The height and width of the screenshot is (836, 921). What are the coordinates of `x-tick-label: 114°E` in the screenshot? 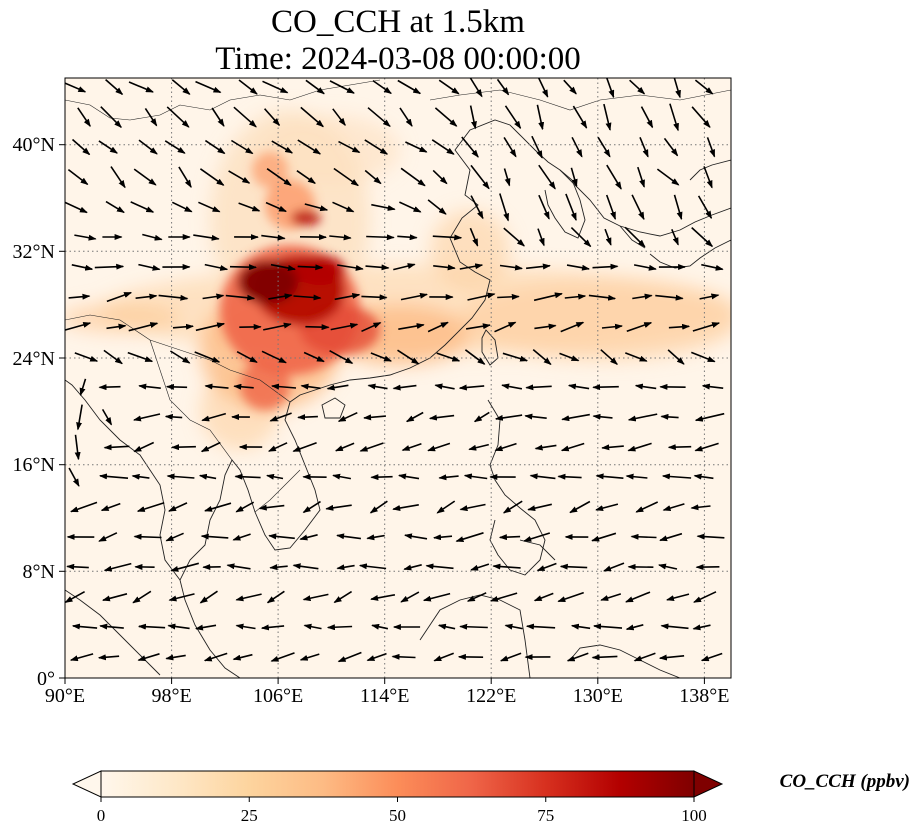 It's located at (384, 696).